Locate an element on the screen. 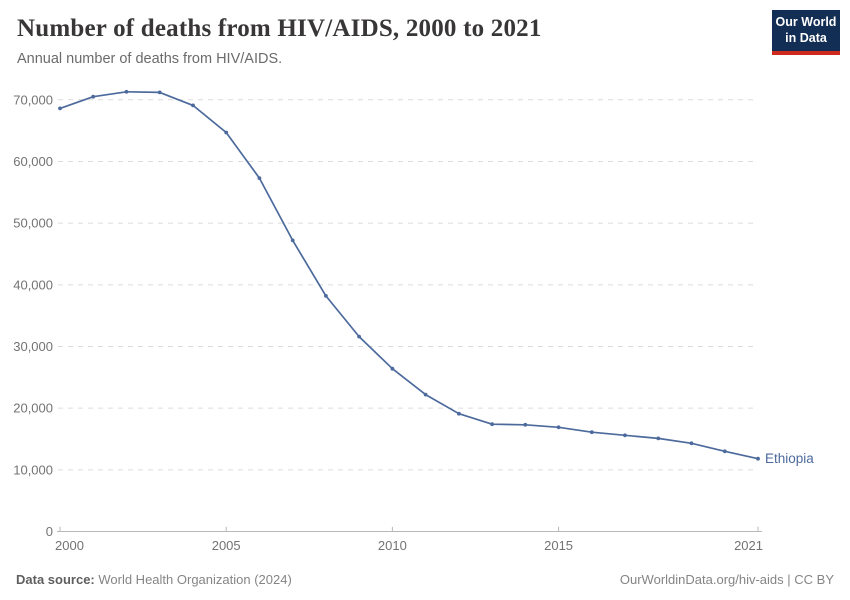 This screenshot has width=850, height=600. owid-logo: Our World in Data is located at coordinates (806, 32).